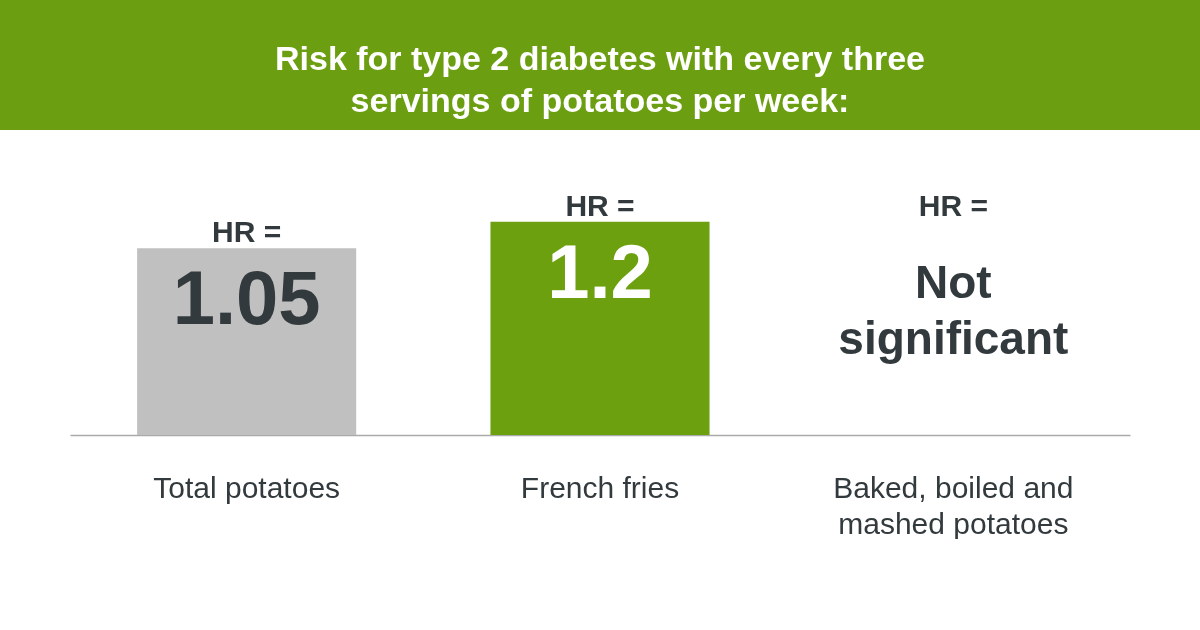 The image size is (1200, 630). Describe the element at coordinates (600, 271) in the screenshot. I see `data-label: 1.2` at that location.